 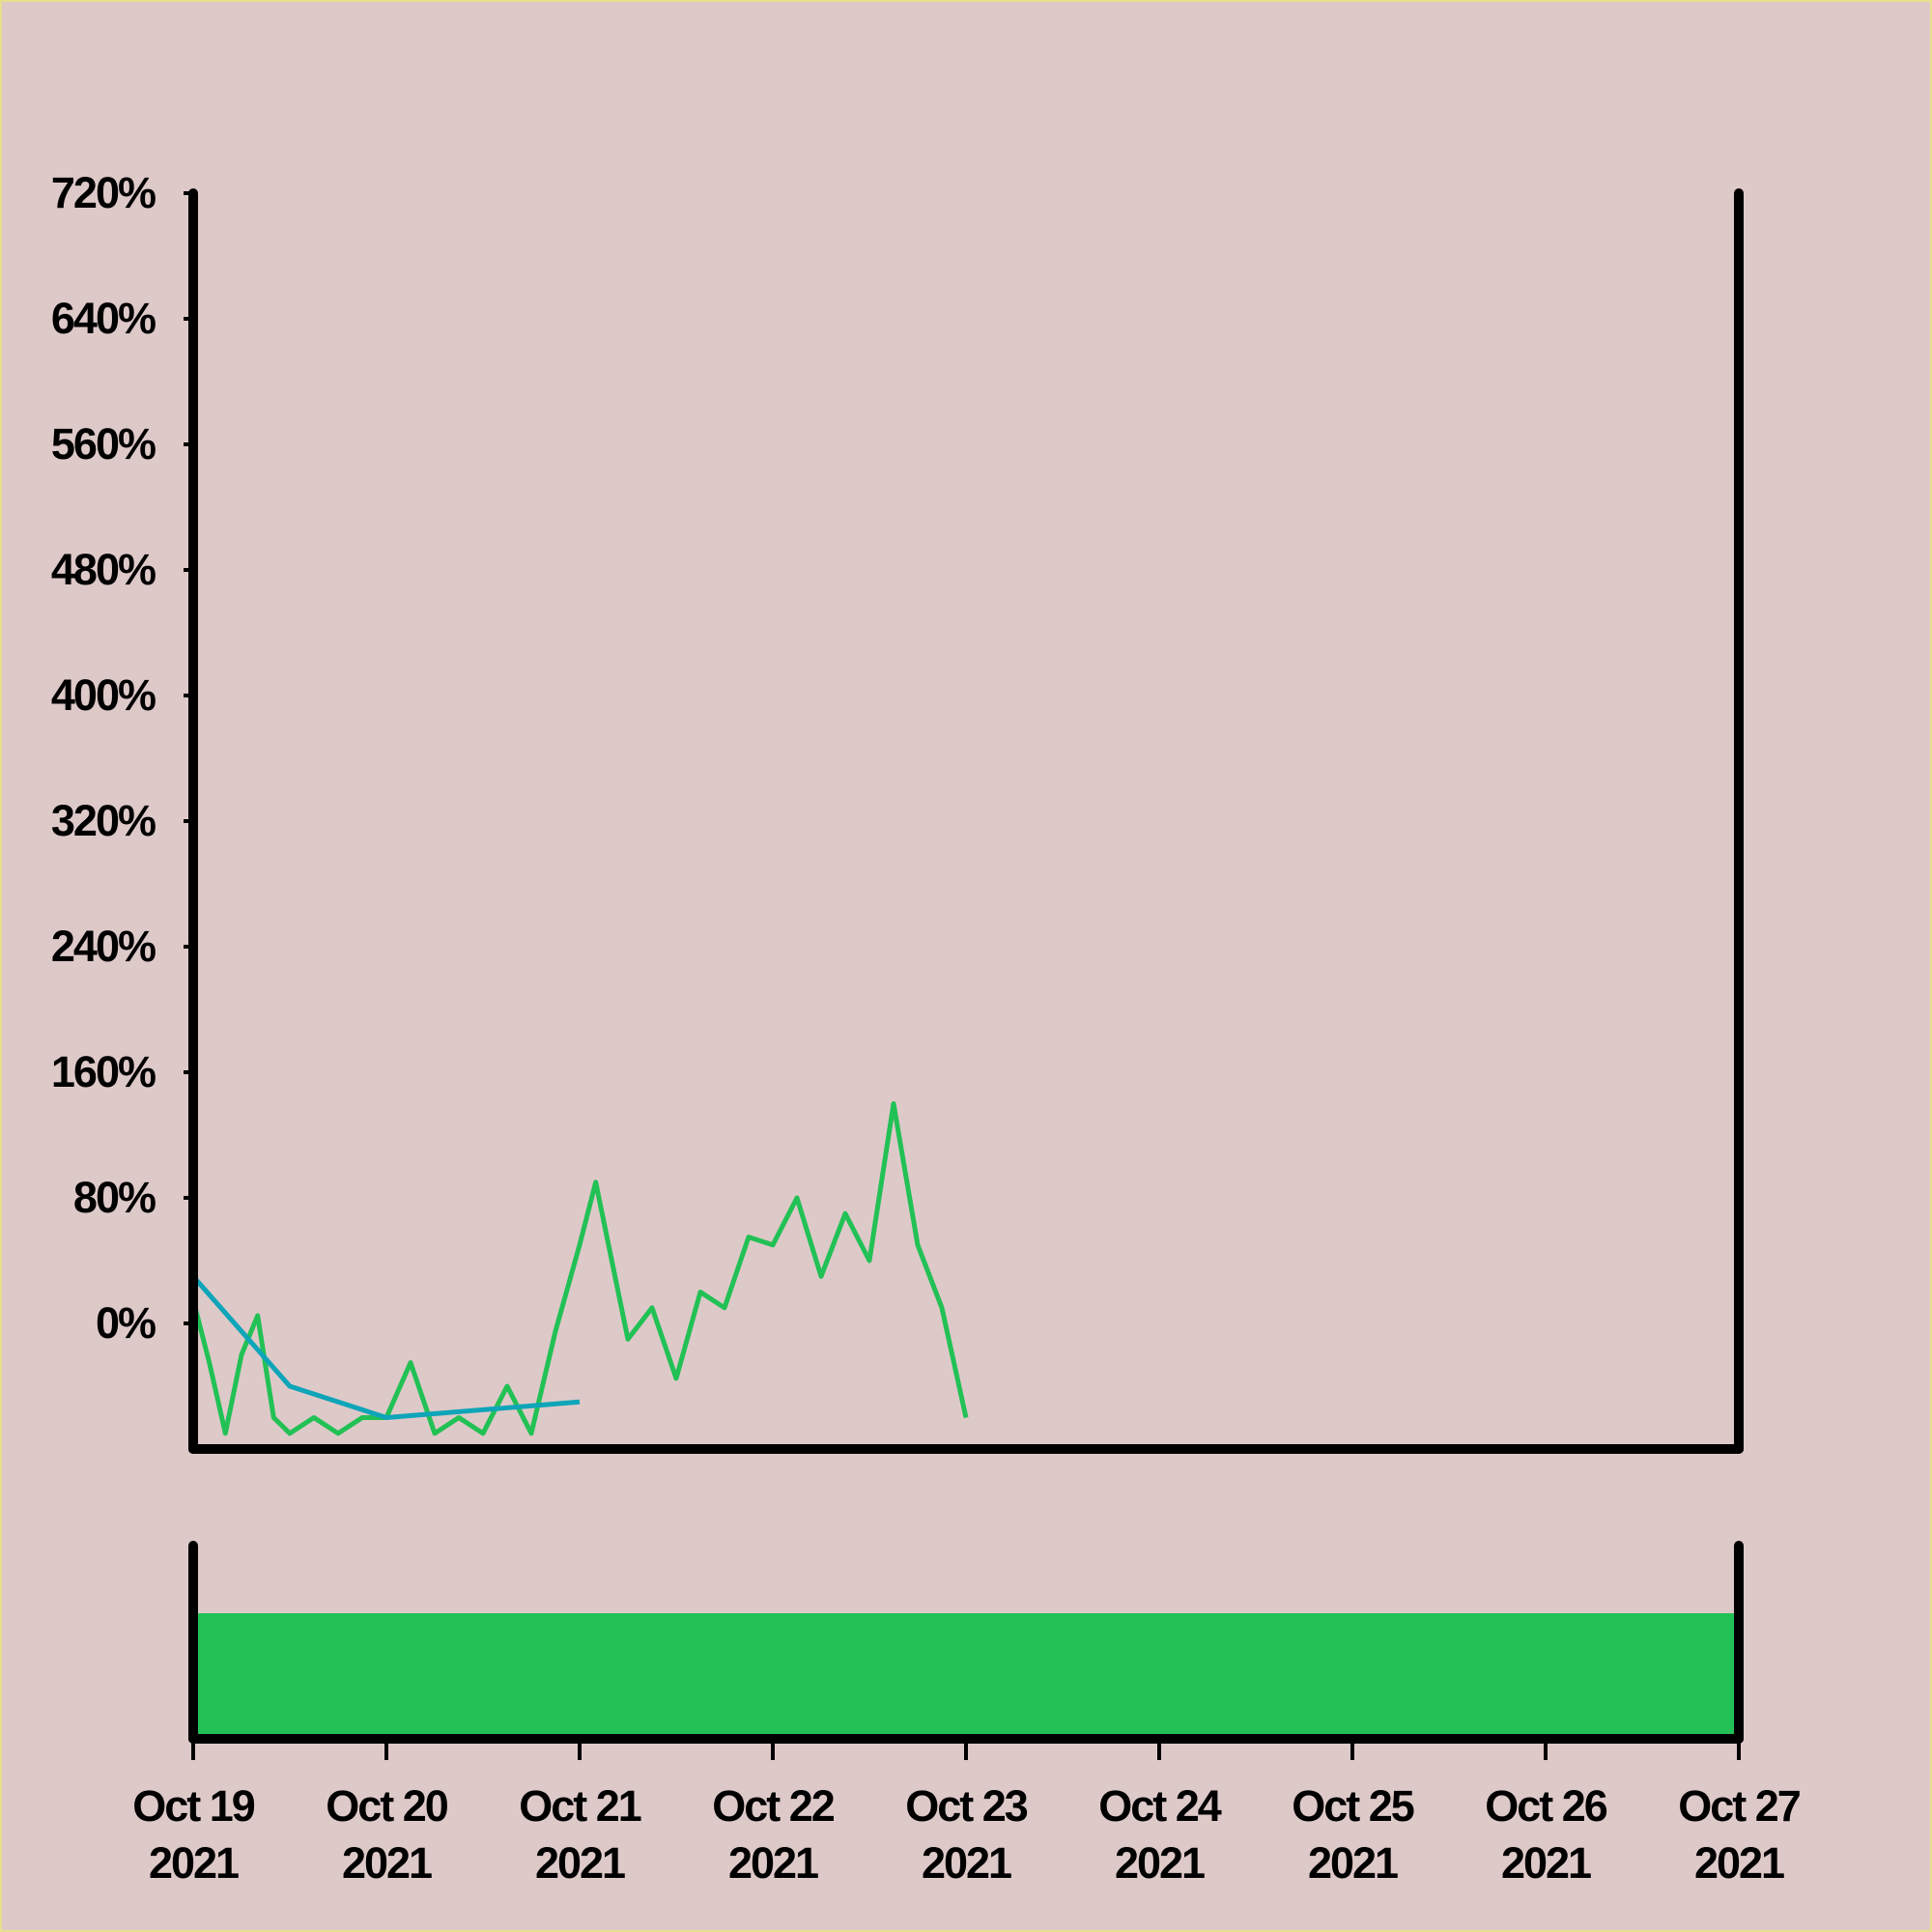 I want to click on y-tick-label: 720%, so click(x=103, y=192).